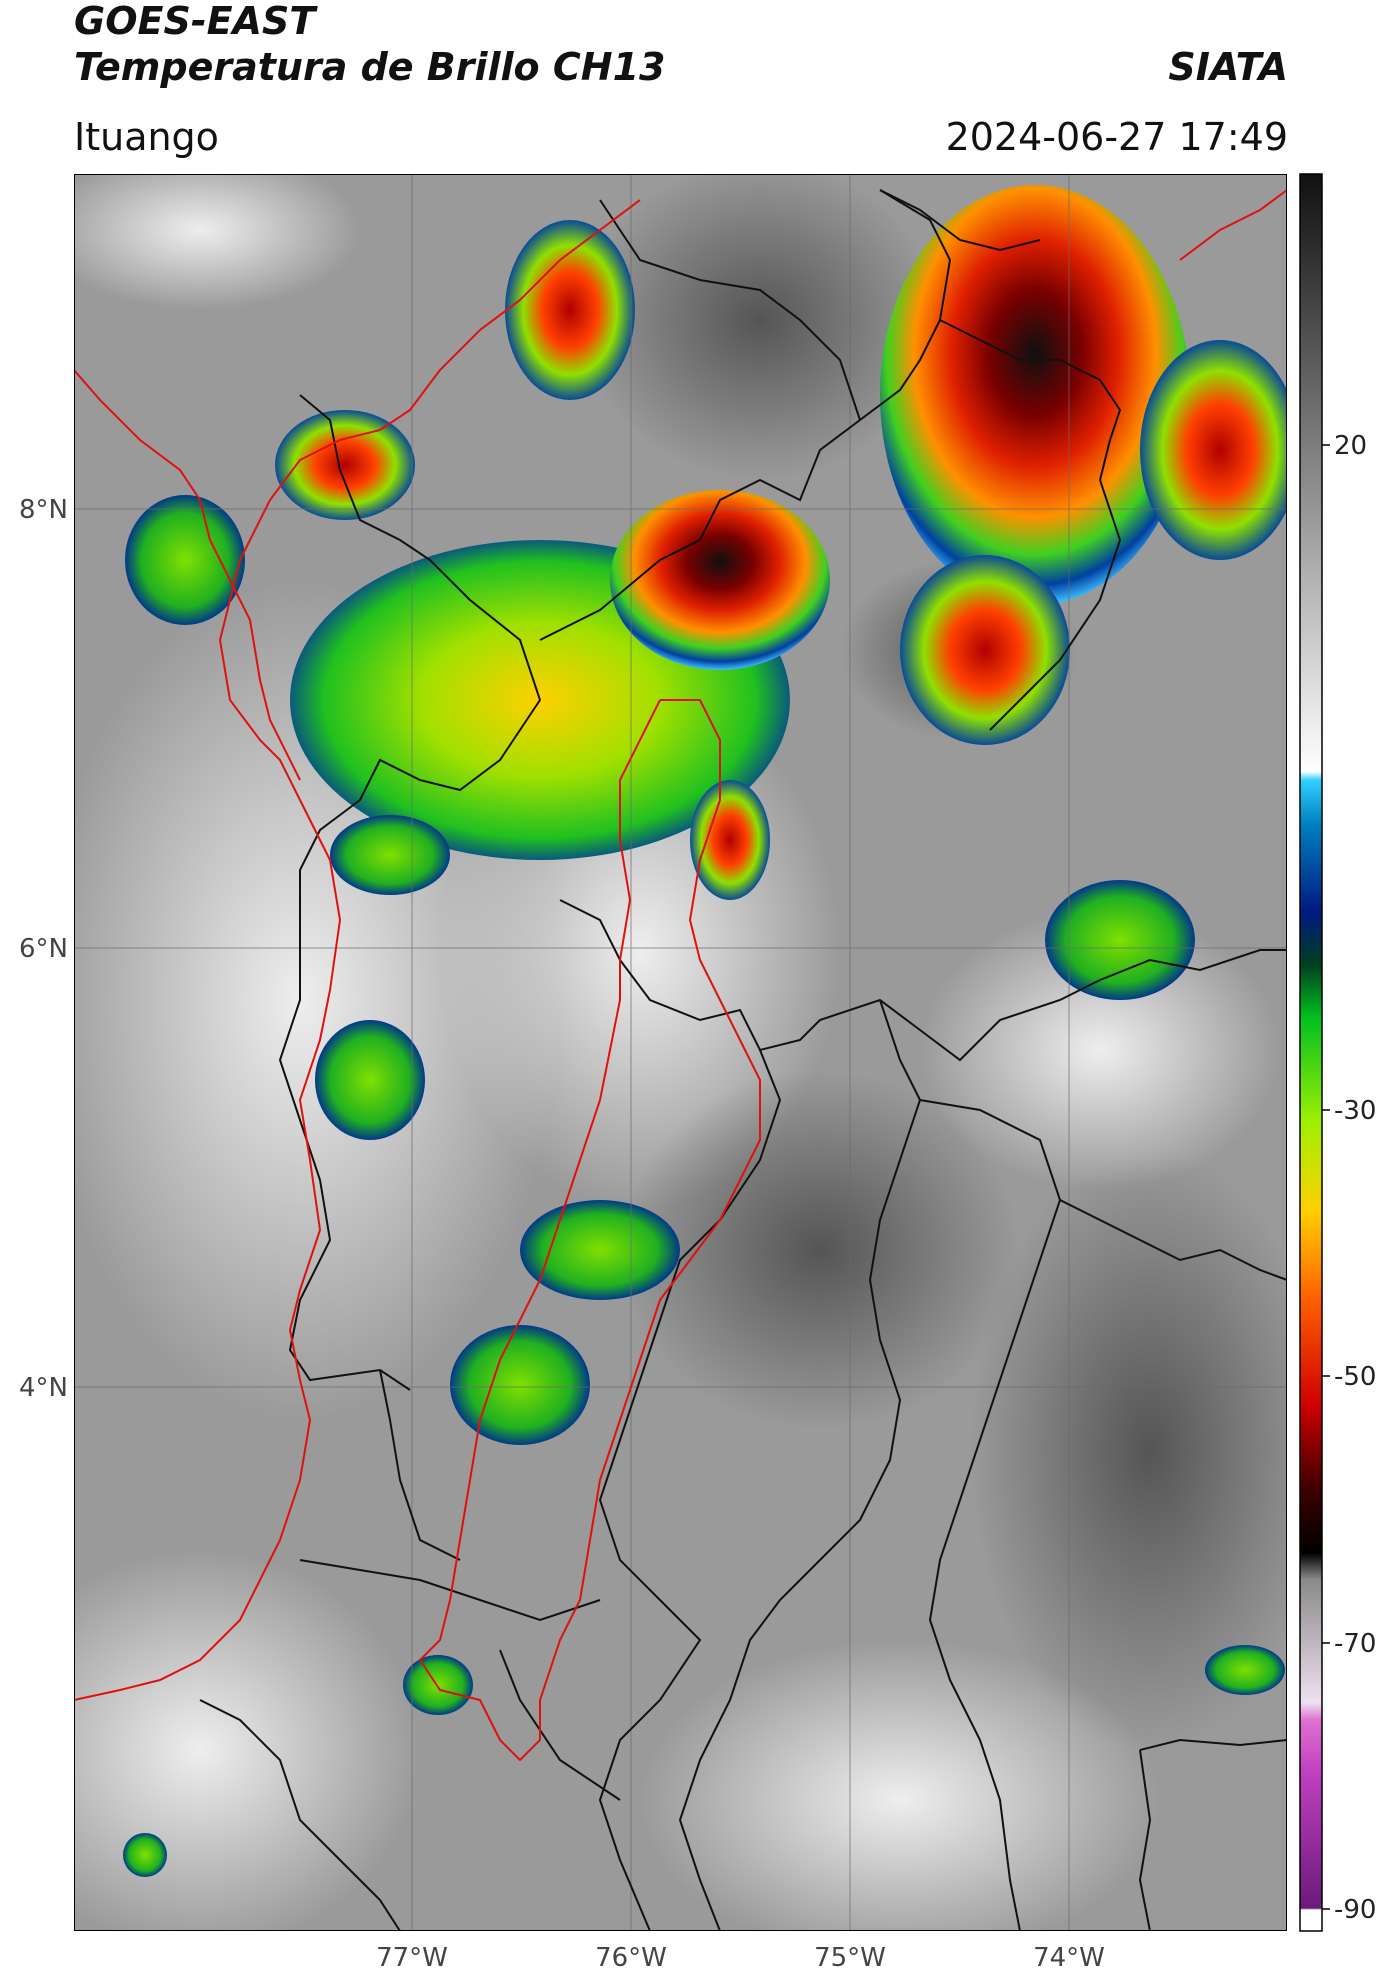 The height and width of the screenshot is (1981, 1384). I want to click on lon-tick-labels: 77°W 76°W 75°W 74°W, so click(740, 1958).